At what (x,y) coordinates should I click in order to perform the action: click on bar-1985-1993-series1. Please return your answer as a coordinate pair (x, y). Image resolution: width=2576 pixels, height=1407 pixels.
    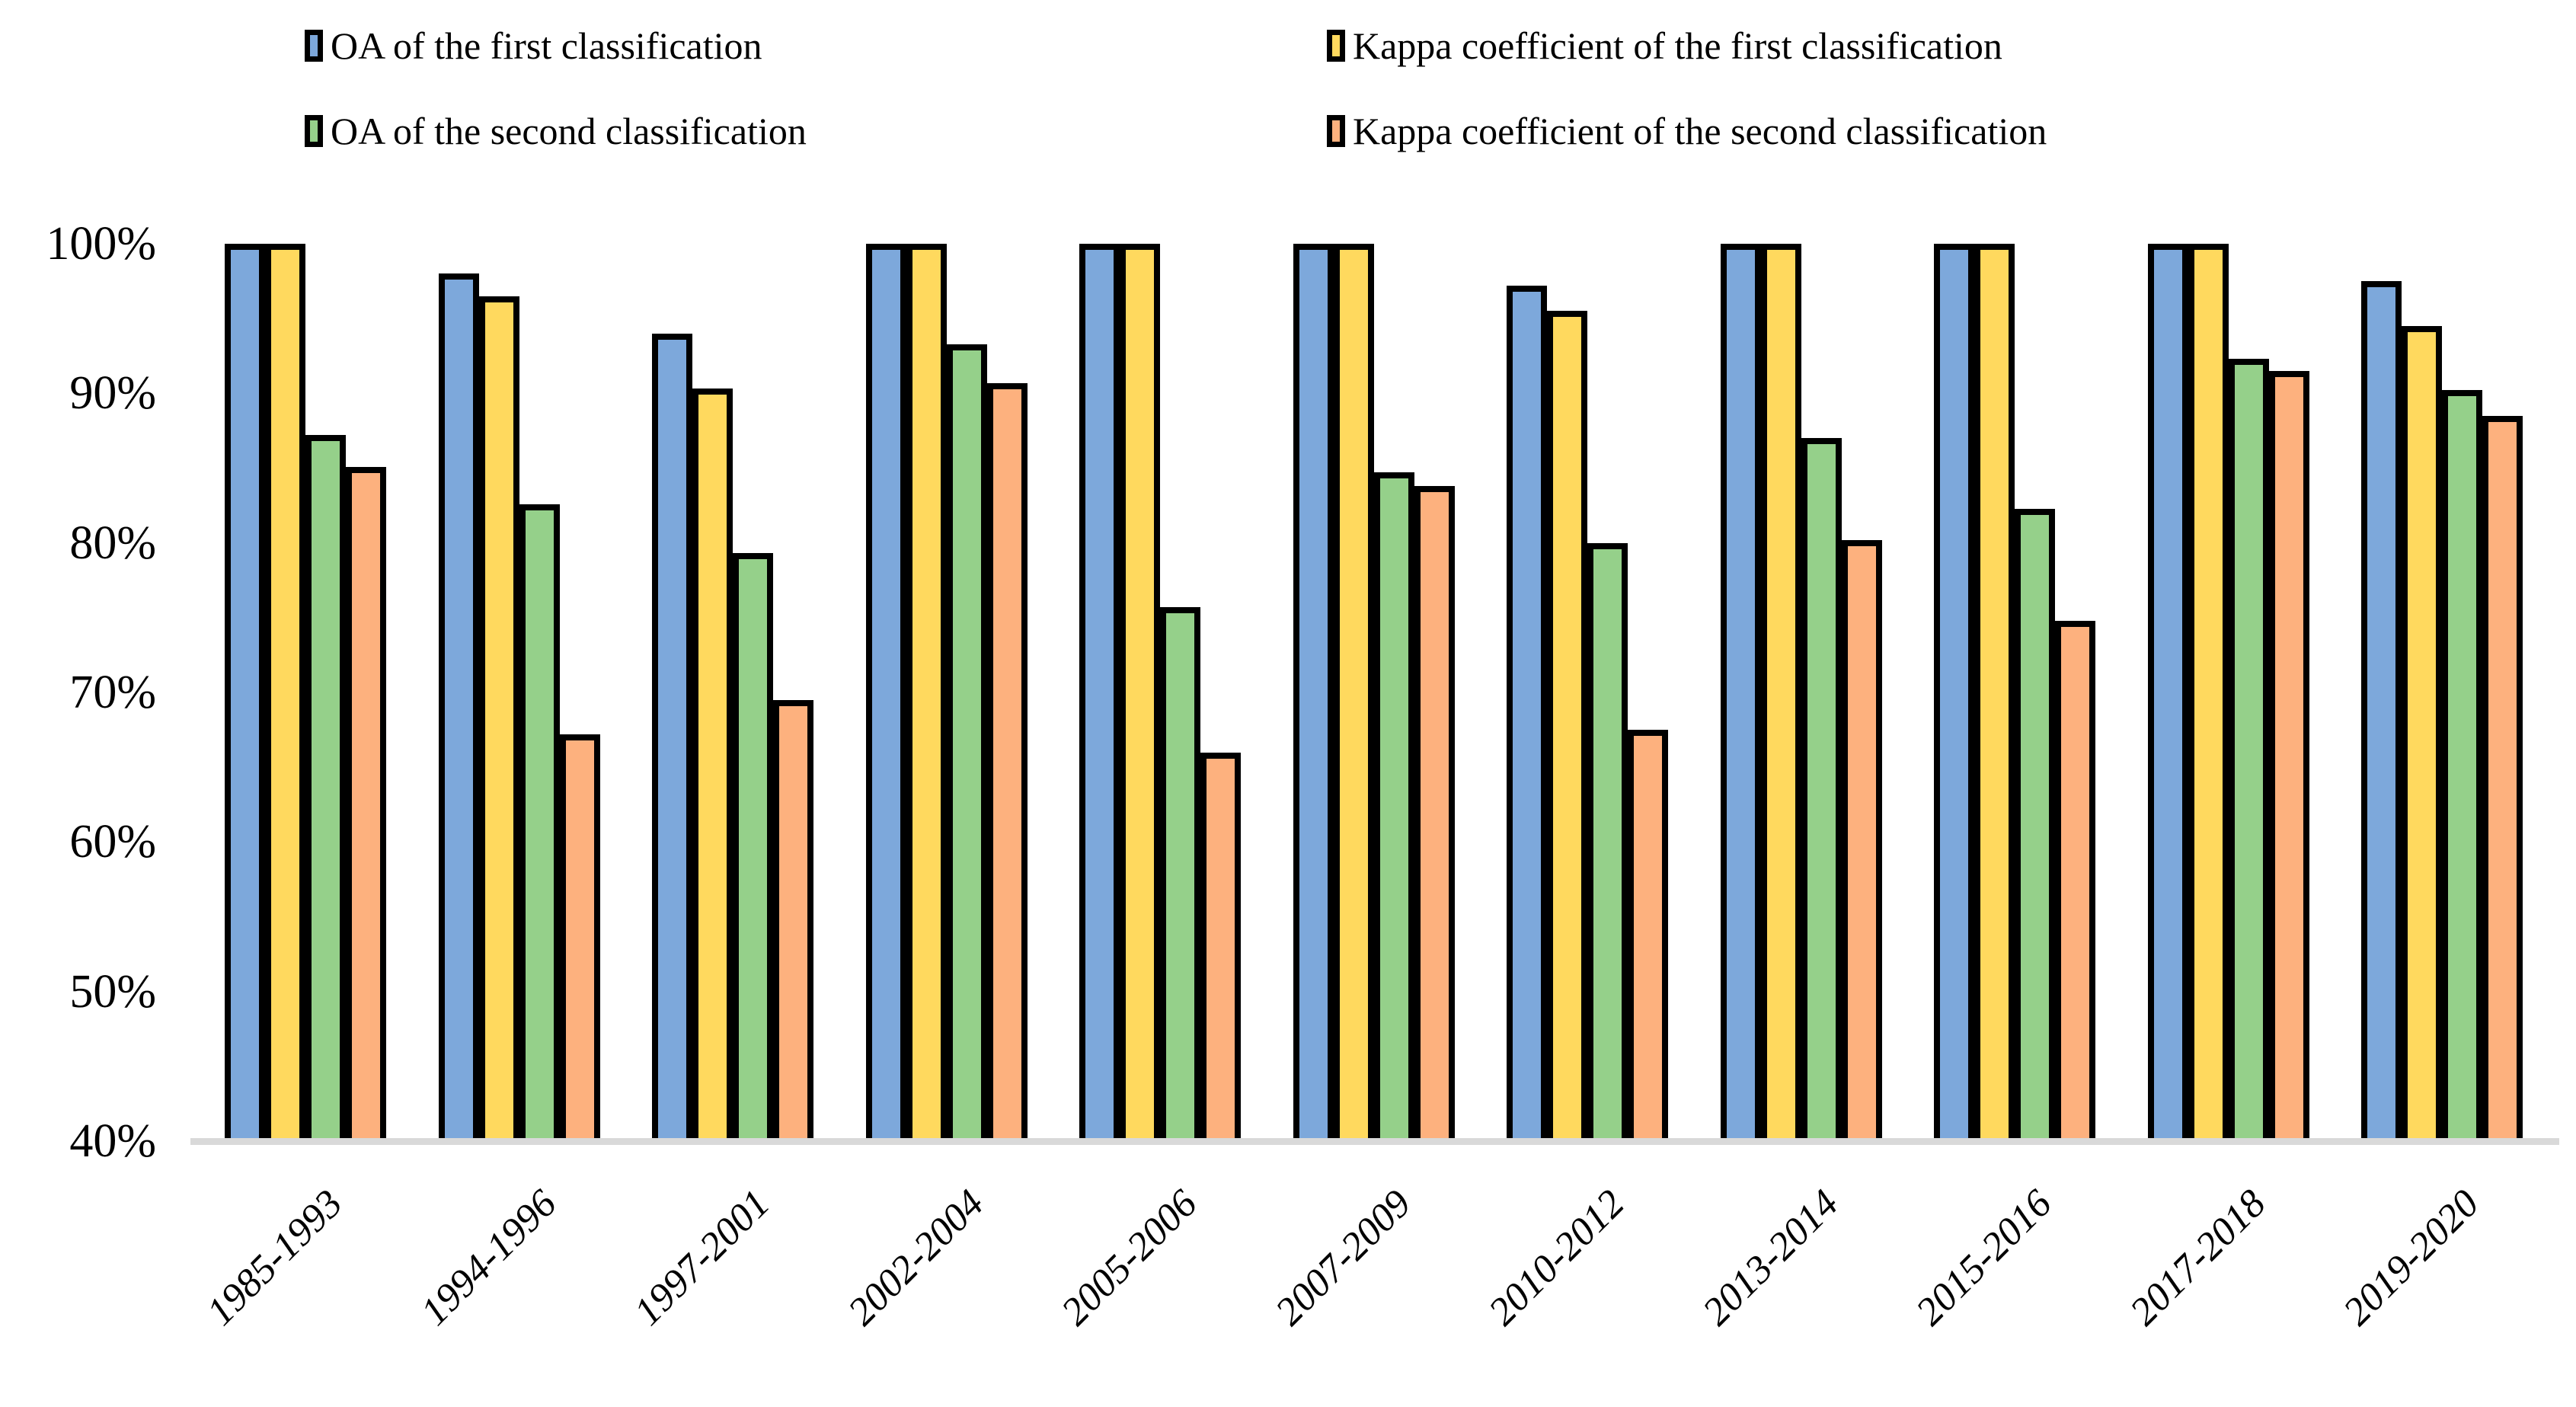
    Looking at the image, I should click on (285, 692).